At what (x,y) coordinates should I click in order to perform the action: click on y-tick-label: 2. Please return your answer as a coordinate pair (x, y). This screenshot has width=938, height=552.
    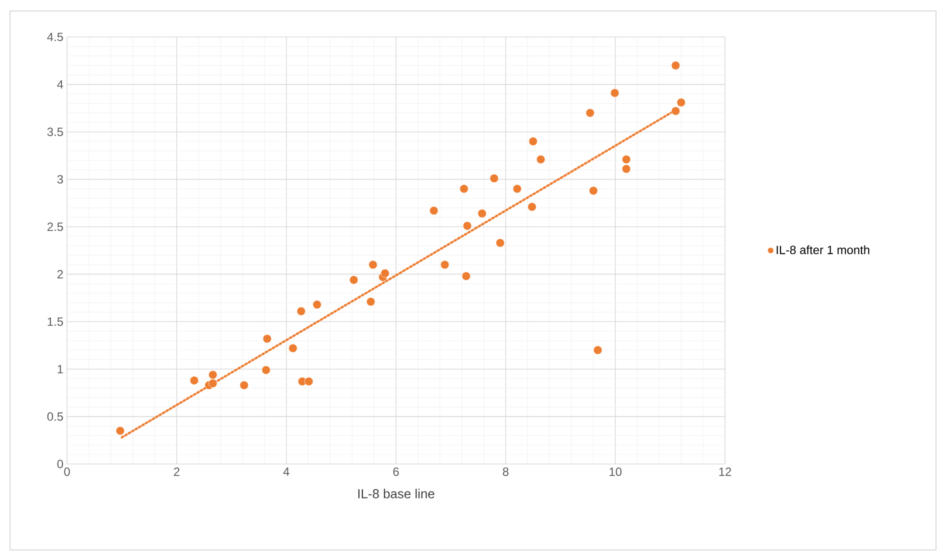
    Looking at the image, I should click on (60, 274).